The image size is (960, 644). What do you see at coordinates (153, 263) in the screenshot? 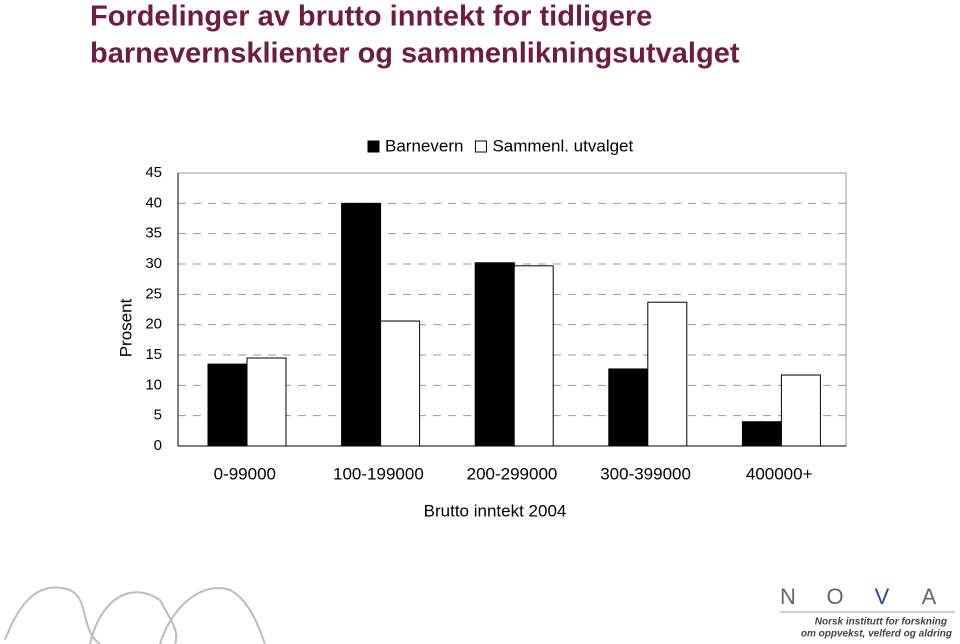
I see `y-tick-label: 30` at bounding box center [153, 263].